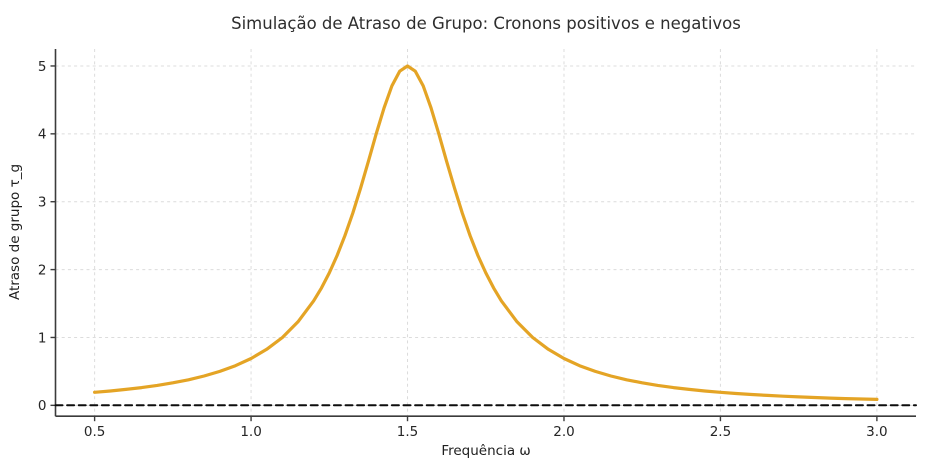 Image resolution: width=952 pixels, height=474 pixels. What do you see at coordinates (42, 203) in the screenshot?
I see `y-tick-label: 3` at bounding box center [42, 203].